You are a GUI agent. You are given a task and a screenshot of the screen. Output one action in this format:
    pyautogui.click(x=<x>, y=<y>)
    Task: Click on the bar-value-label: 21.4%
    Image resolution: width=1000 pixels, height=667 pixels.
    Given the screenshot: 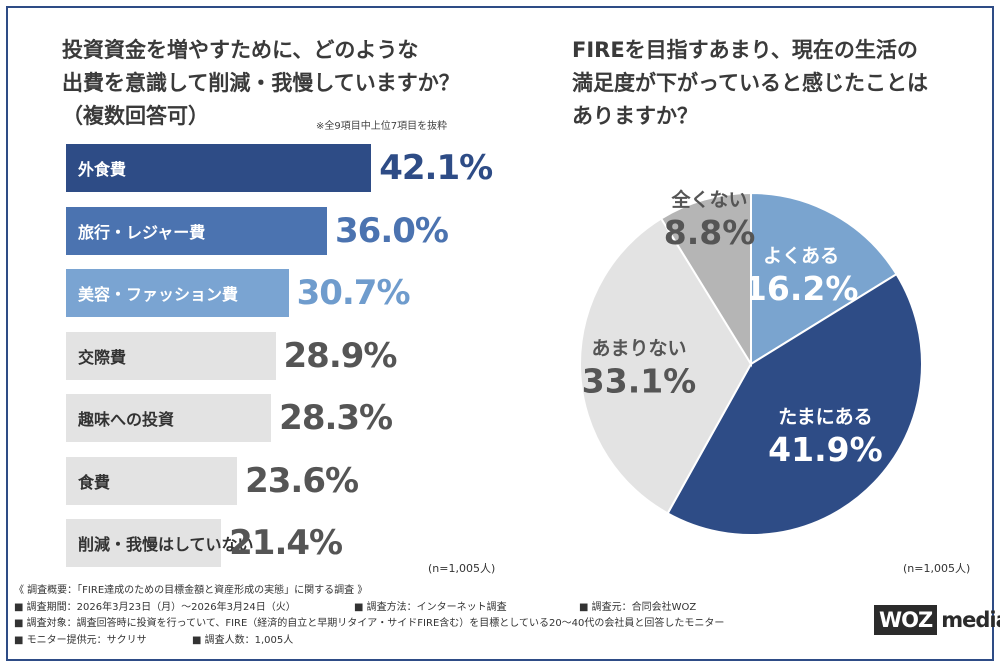 What is the action you would take?
    pyautogui.click(x=286, y=543)
    